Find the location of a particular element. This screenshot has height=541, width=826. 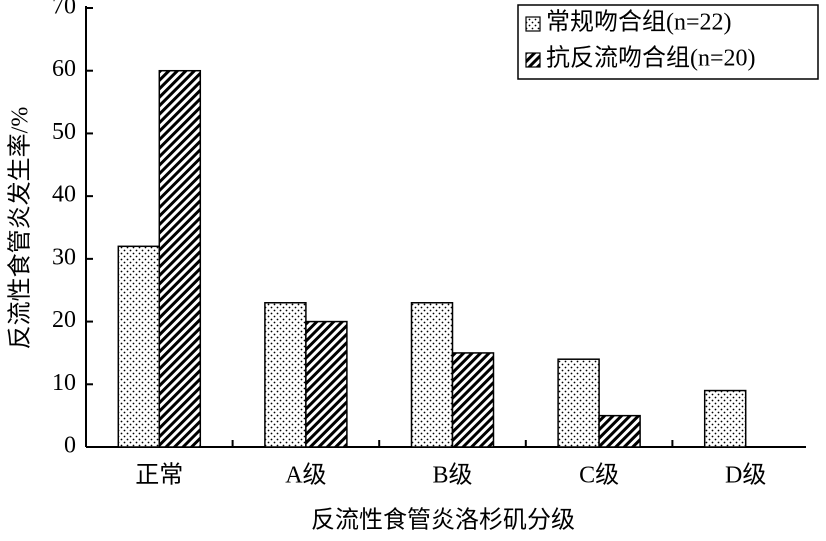

y-tick-label: 50 is located at coordinates (64, 132).